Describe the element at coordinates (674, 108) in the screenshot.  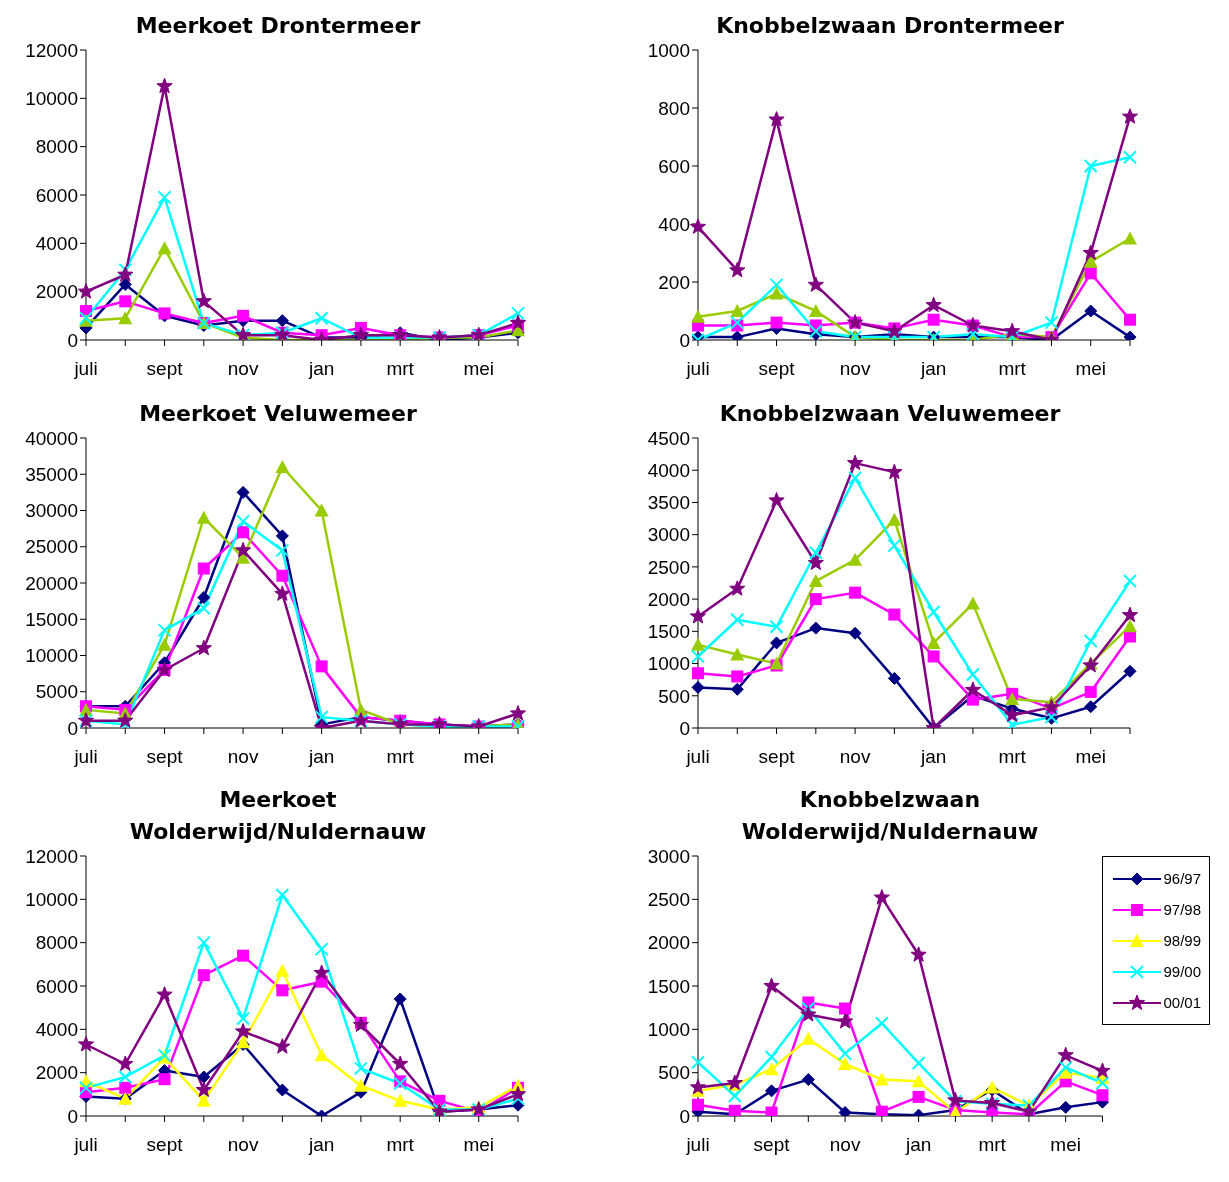
I see `y-tick-label: 800` at that location.